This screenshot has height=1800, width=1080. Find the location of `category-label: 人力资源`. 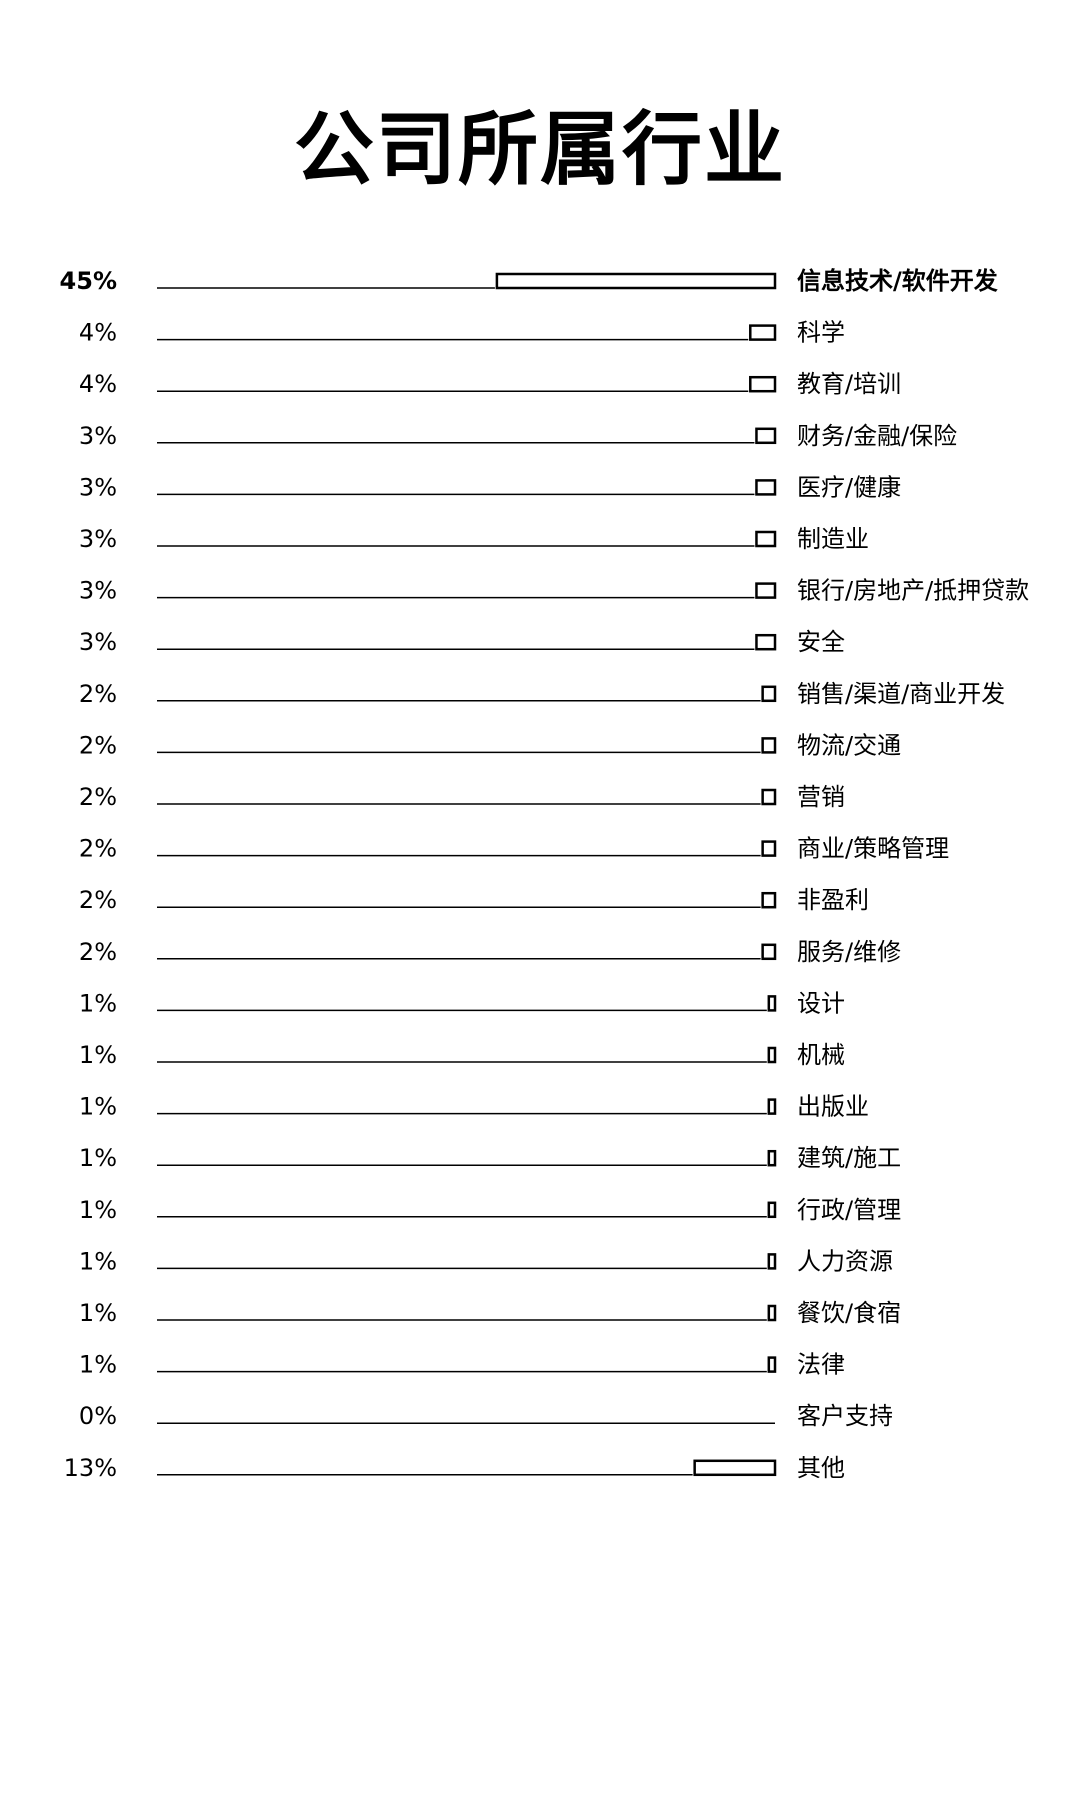

category-label: 人力资源 is located at coordinates (845, 1261).